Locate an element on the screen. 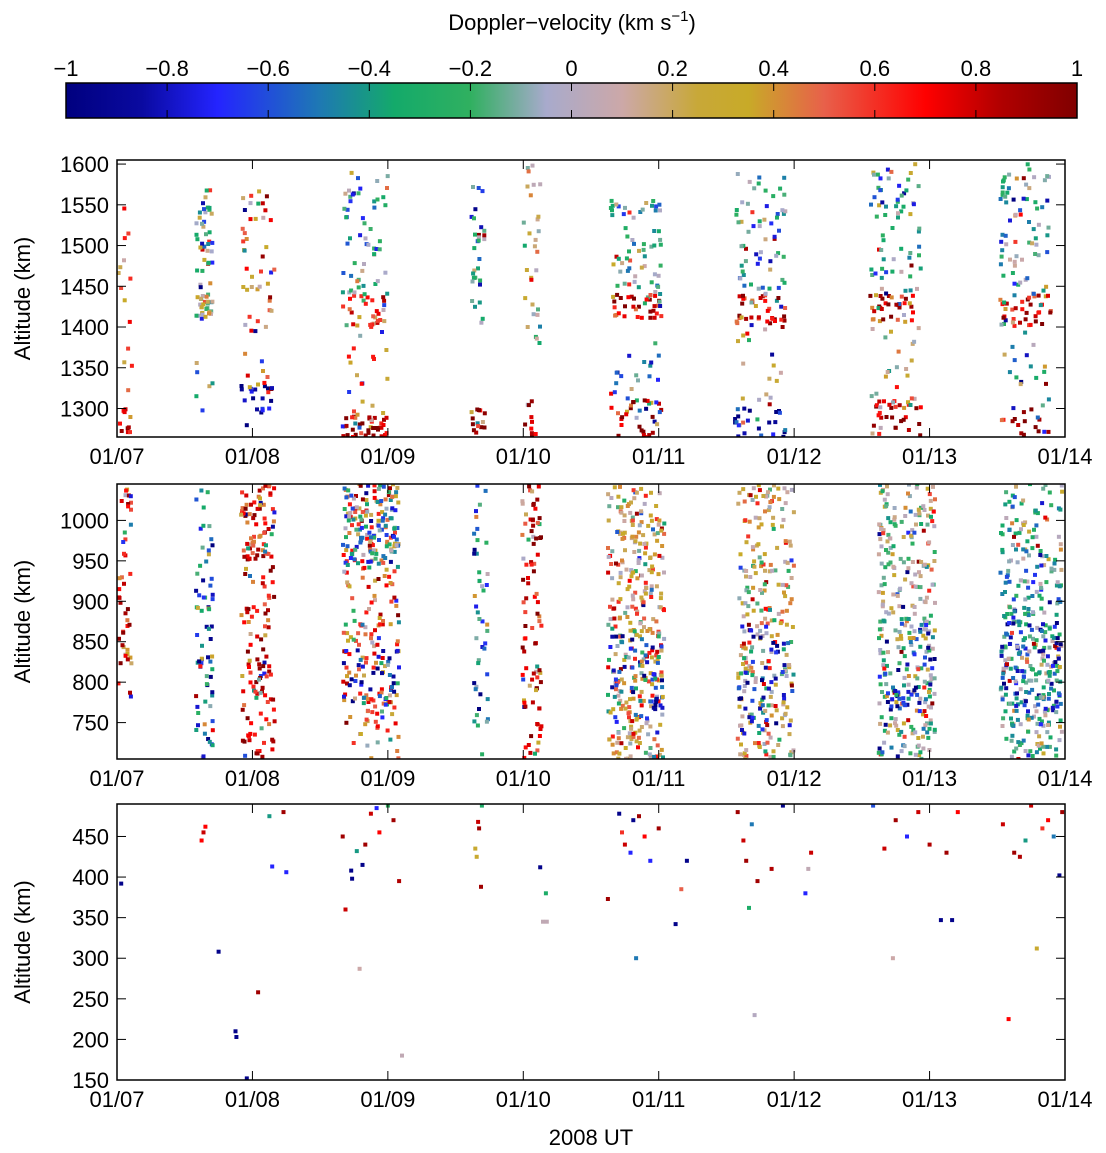 This screenshot has height=1153, width=1106. x-tick-label: 01/11 is located at coordinates (658, 456).